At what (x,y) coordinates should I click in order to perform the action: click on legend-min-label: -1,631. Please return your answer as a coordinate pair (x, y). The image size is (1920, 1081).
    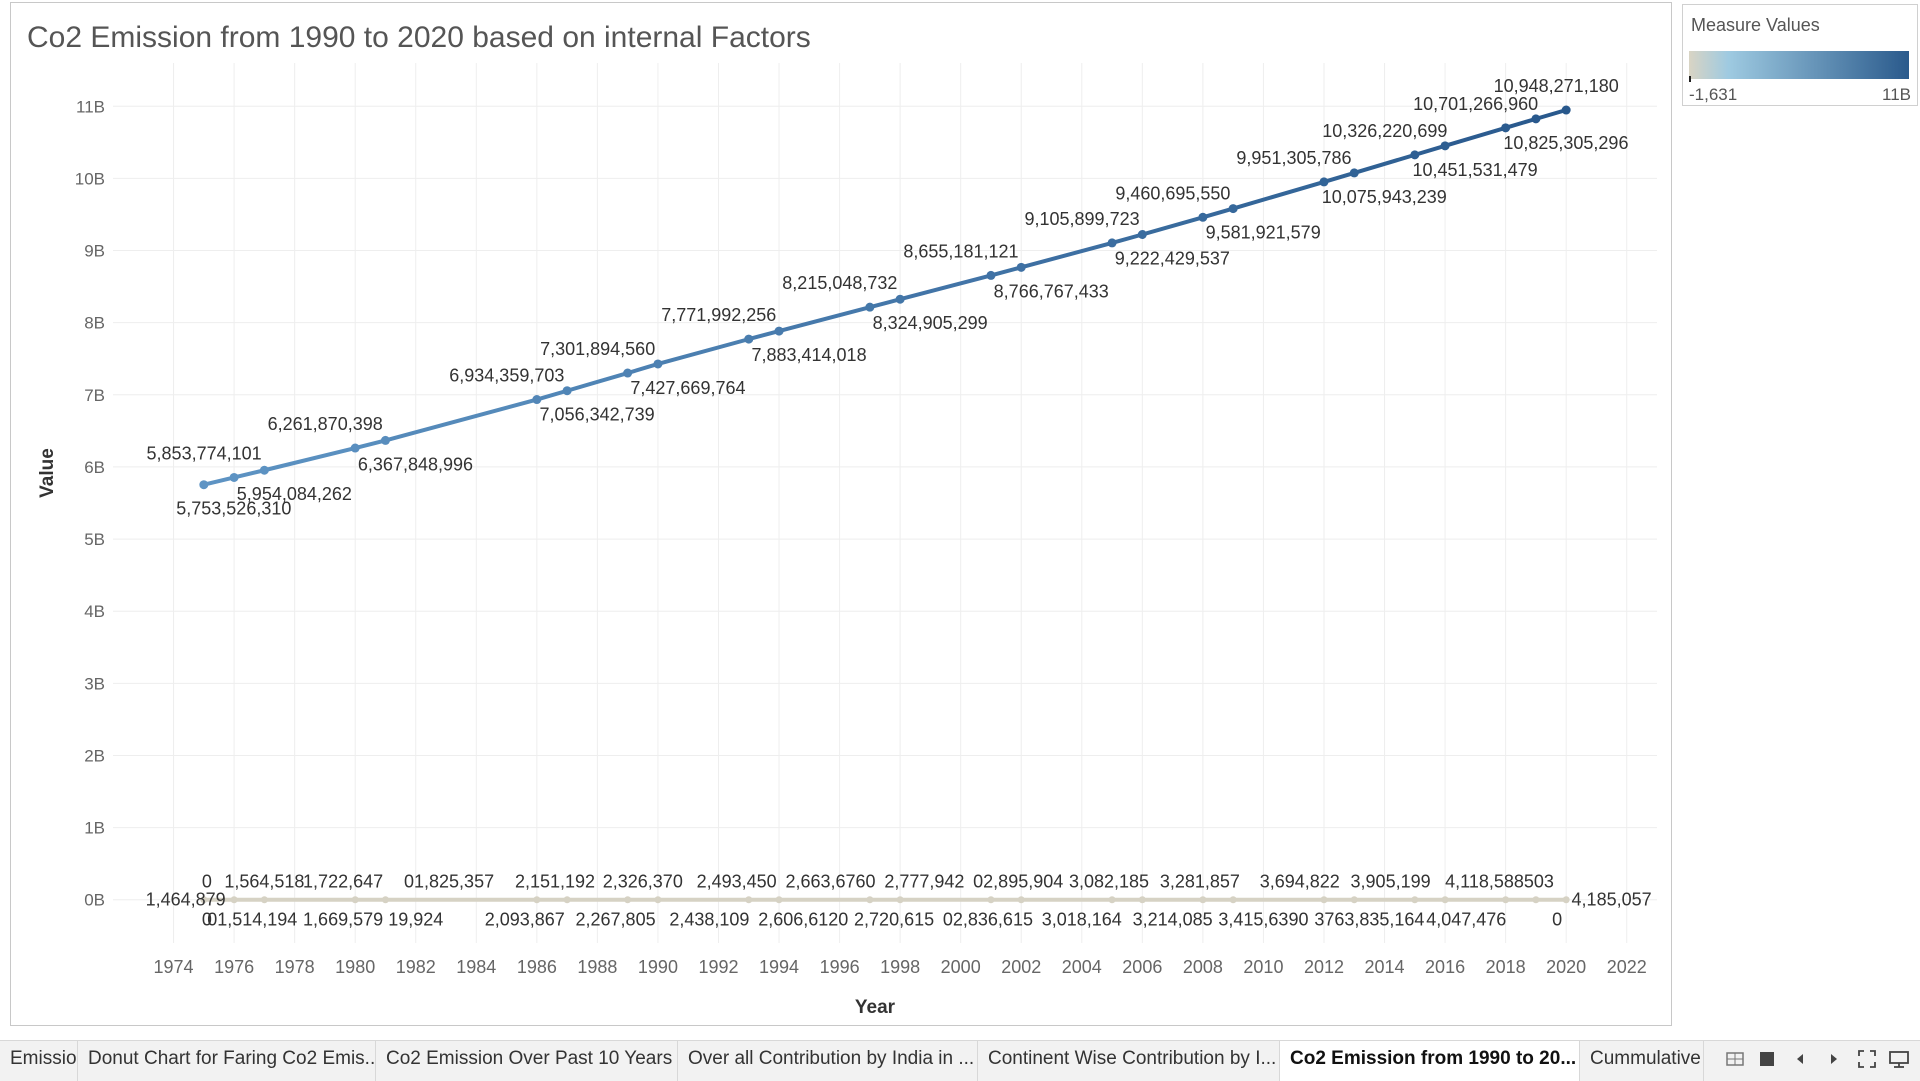
    Looking at the image, I should click on (1713, 94).